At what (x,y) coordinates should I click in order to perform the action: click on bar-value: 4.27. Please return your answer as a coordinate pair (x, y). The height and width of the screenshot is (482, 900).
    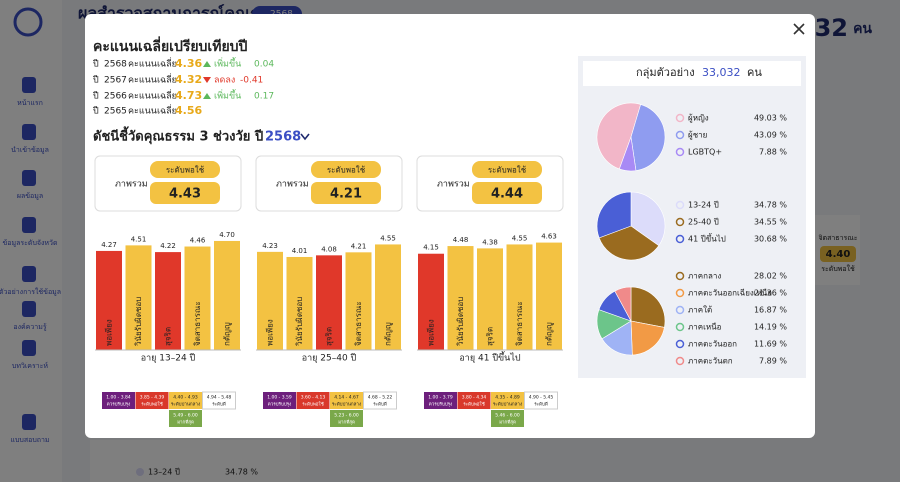
    Looking at the image, I should click on (109, 245).